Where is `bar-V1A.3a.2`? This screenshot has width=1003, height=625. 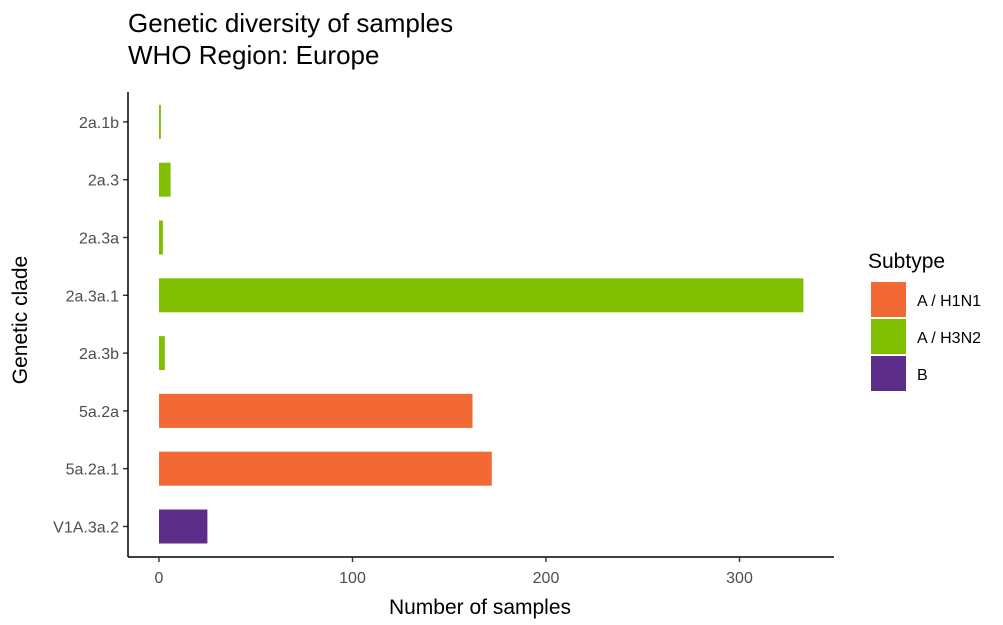 bar-V1A.3a.2 is located at coordinates (183, 526).